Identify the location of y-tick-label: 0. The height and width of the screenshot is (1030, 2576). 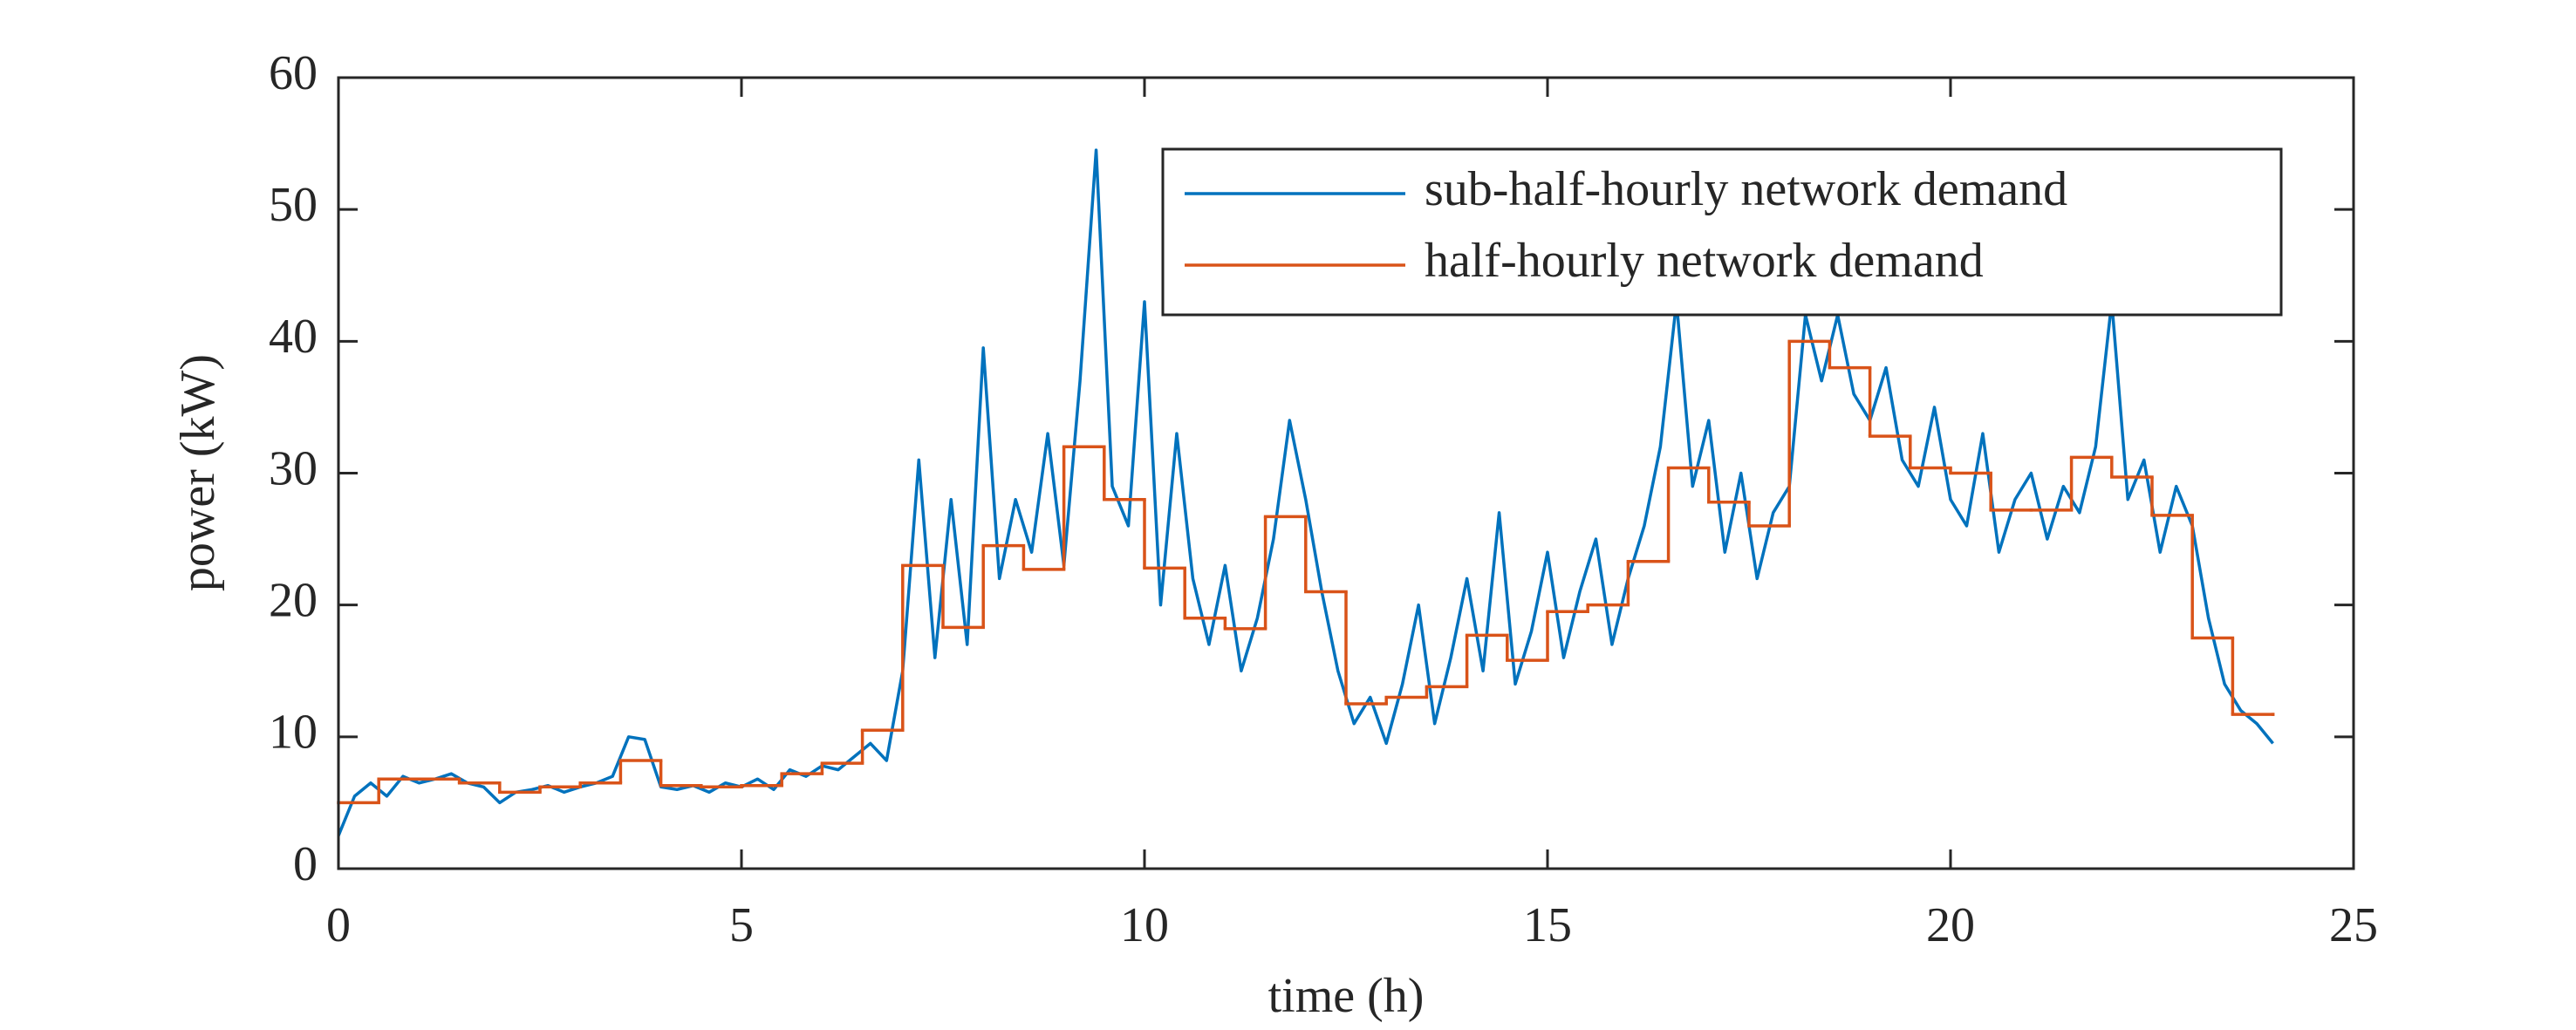
(305, 864).